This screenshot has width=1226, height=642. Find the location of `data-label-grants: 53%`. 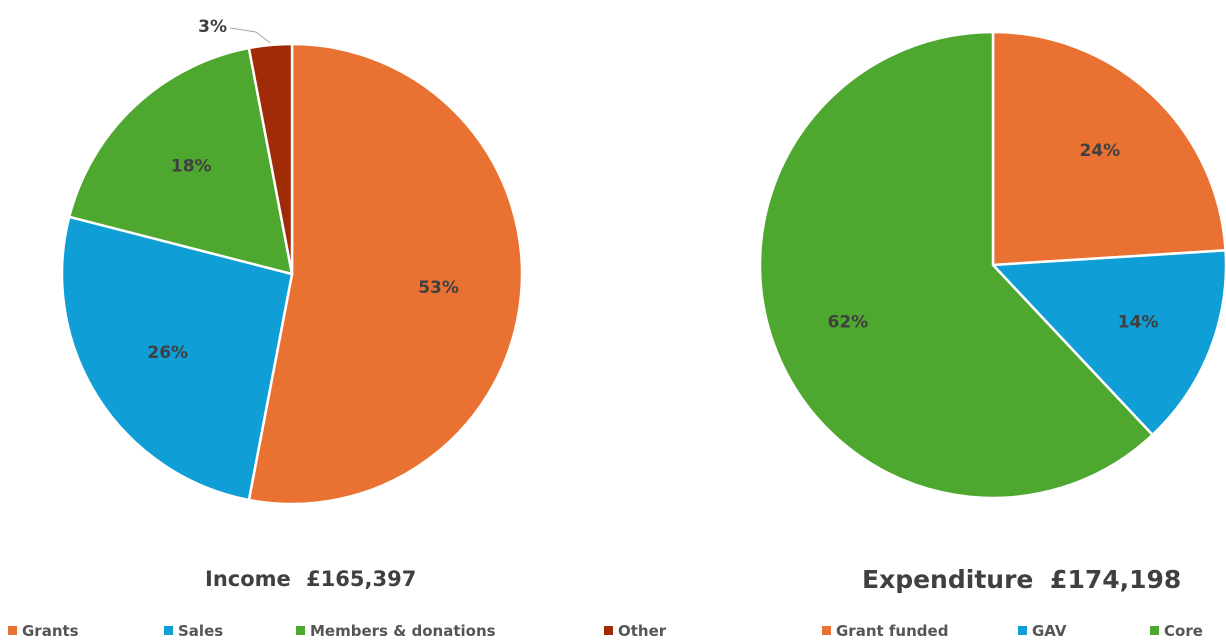

data-label-grants: 53% is located at coordinates (438, 288).